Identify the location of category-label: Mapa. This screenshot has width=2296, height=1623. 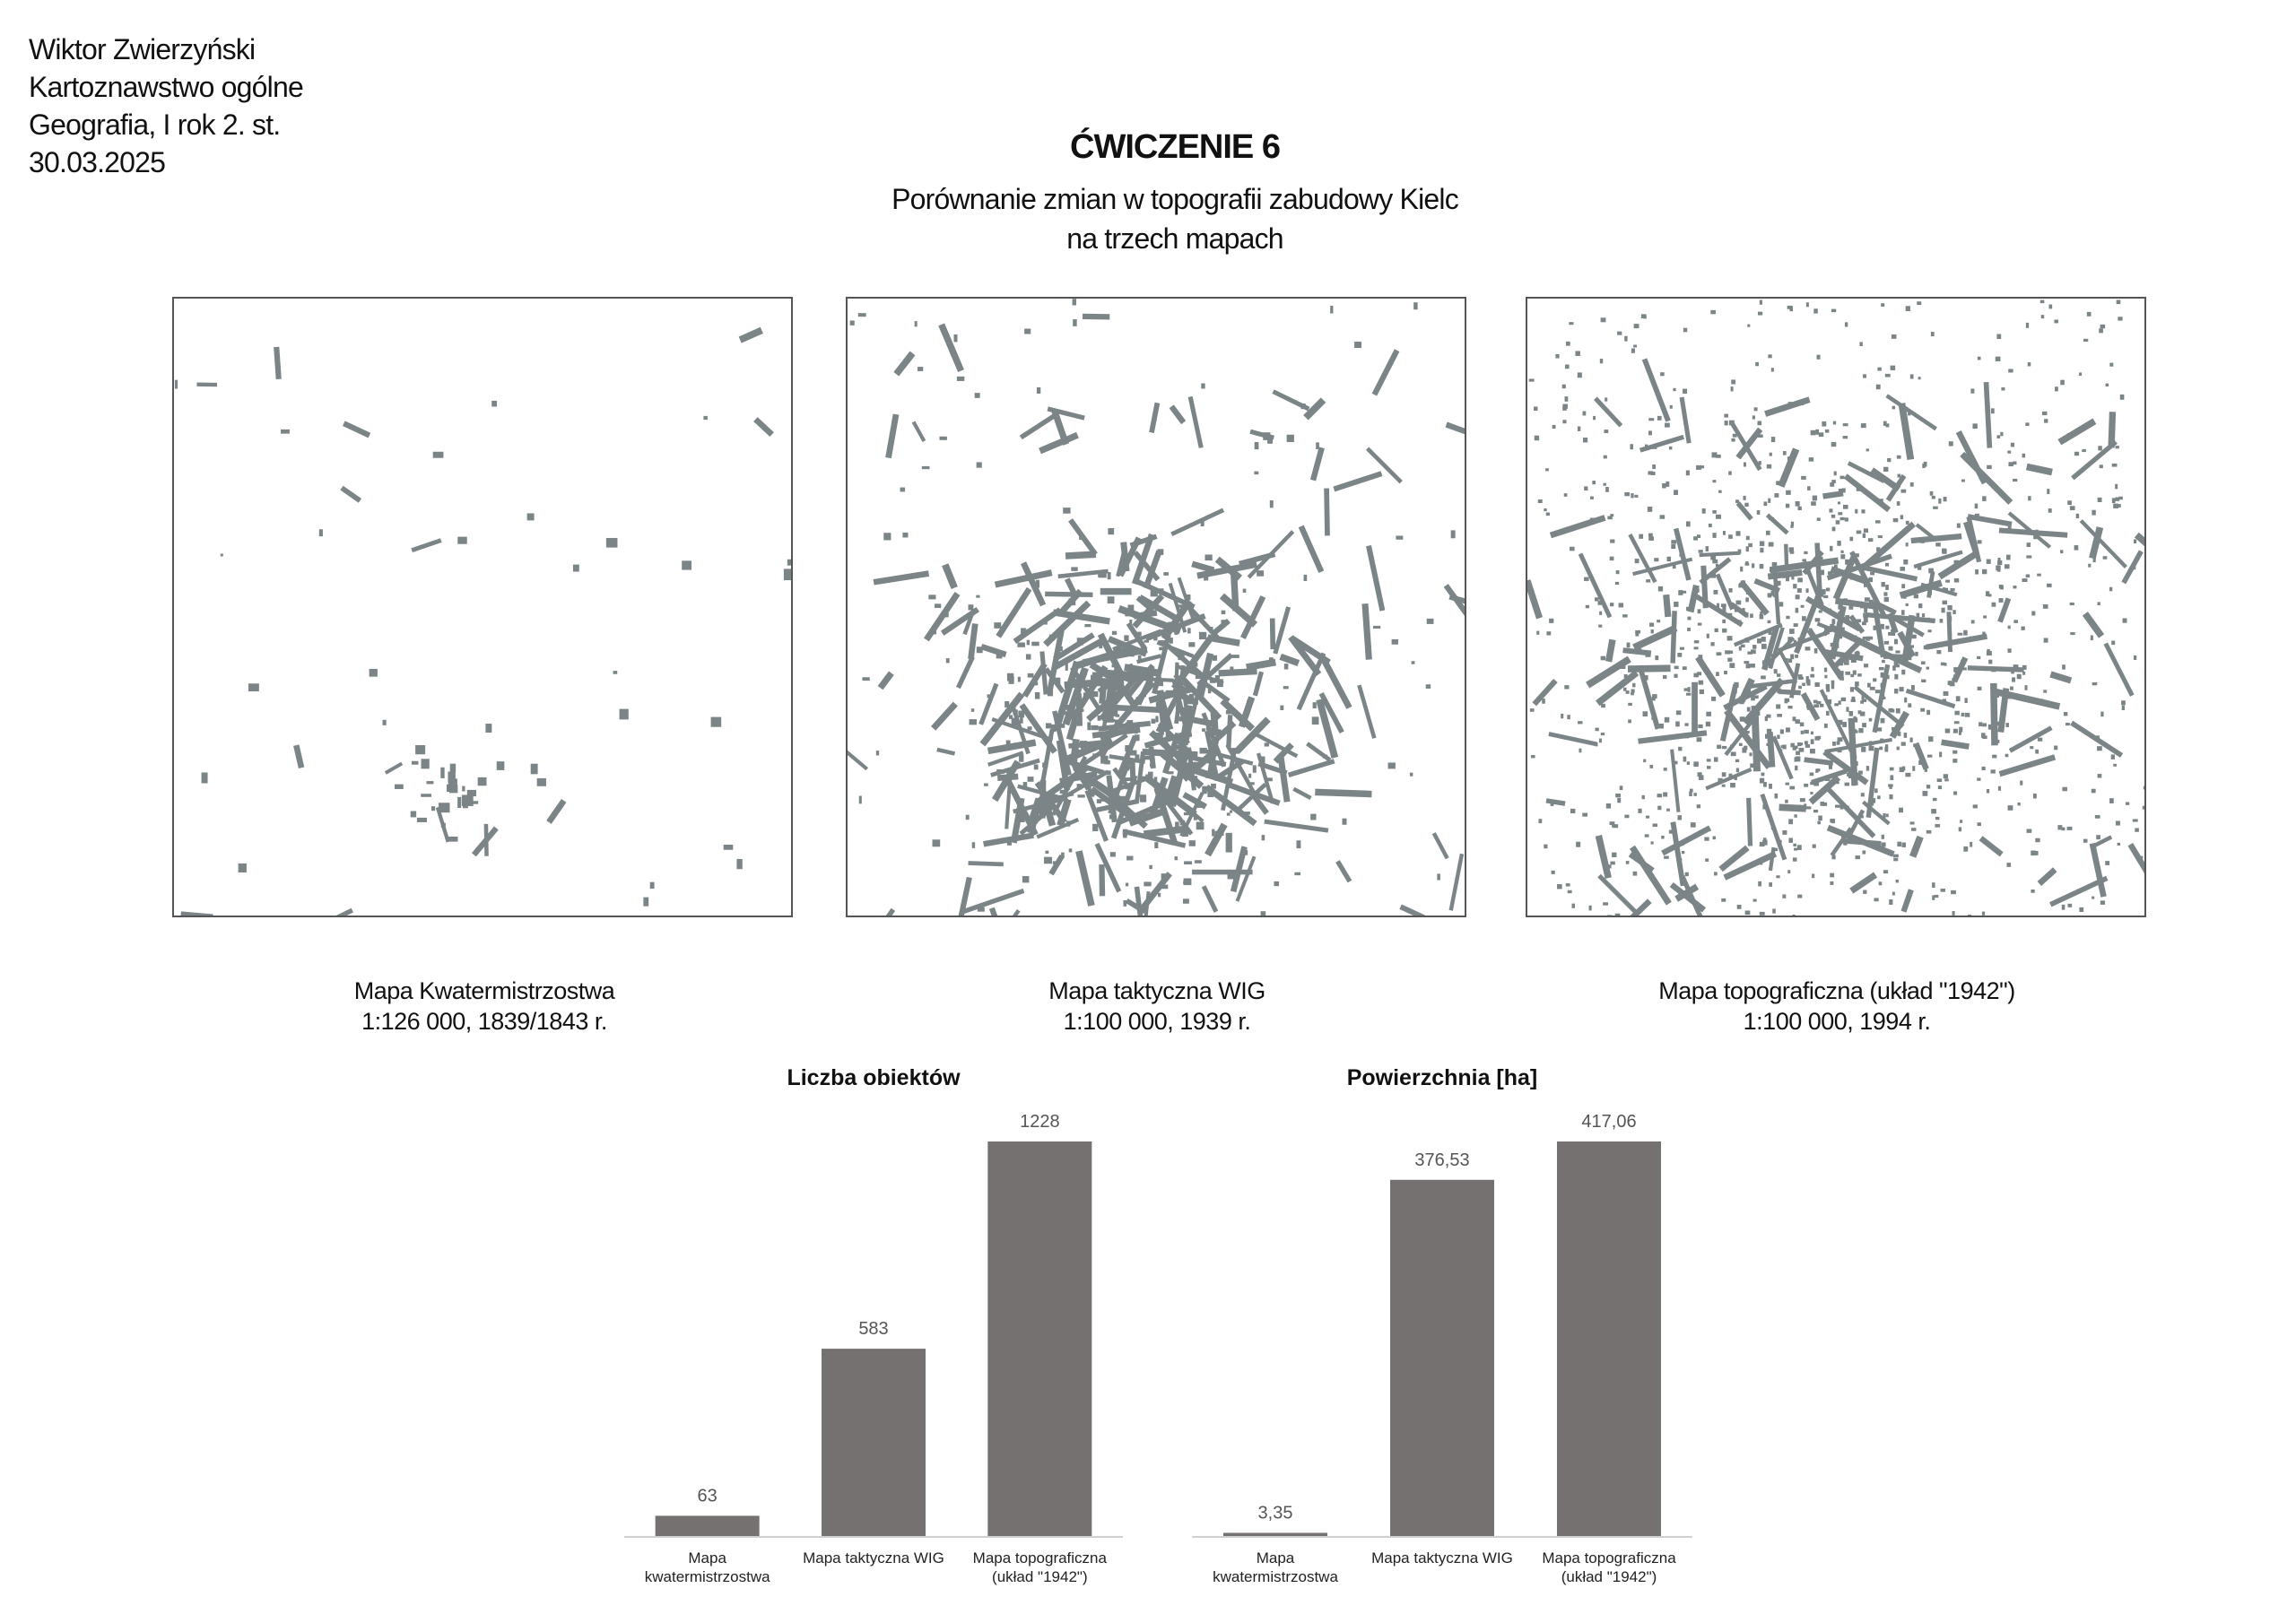
(707, 1558).